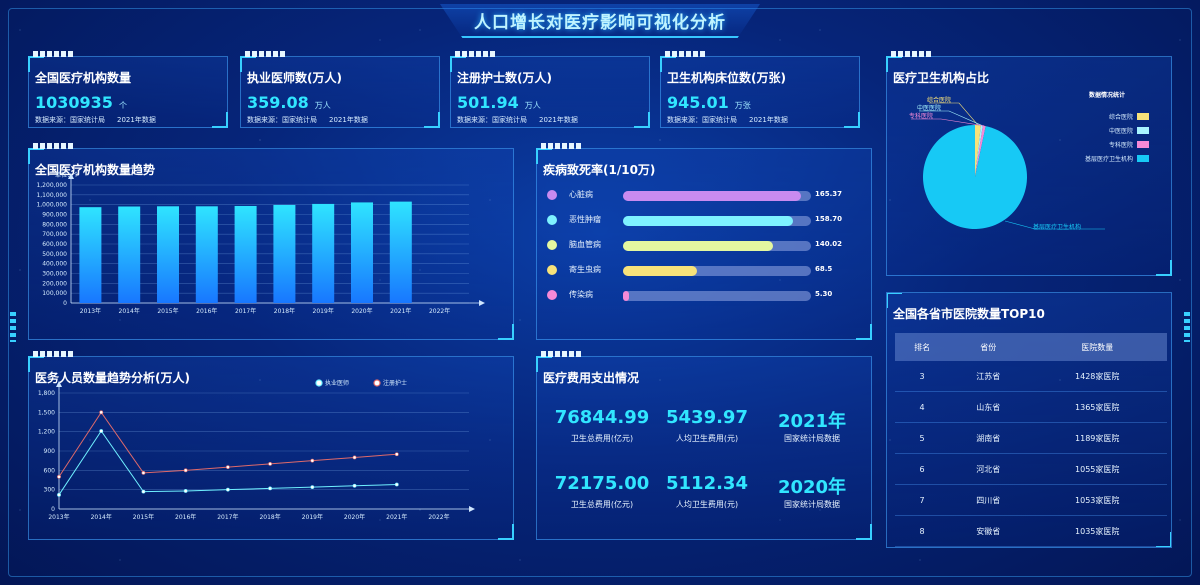  Describe the element at coordinates (585, 269) in the screenshot. I see `disease-name: 寄生虫病` at that location.